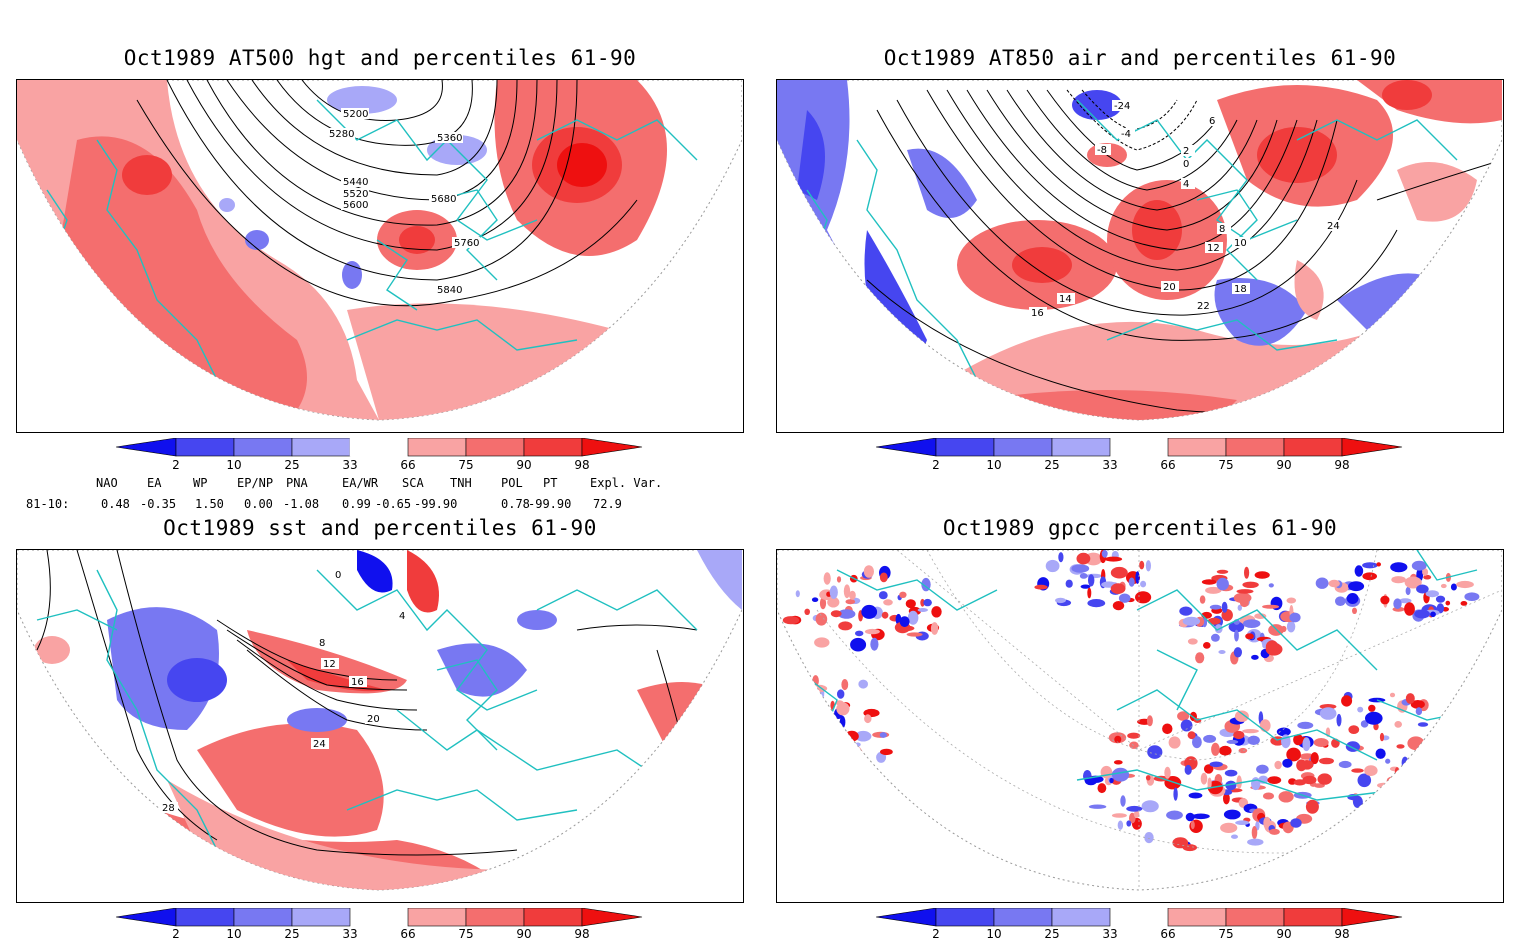 This screenshot has height=940, width=1520. I want to click on contour-label: 5360, so click(449, 138).